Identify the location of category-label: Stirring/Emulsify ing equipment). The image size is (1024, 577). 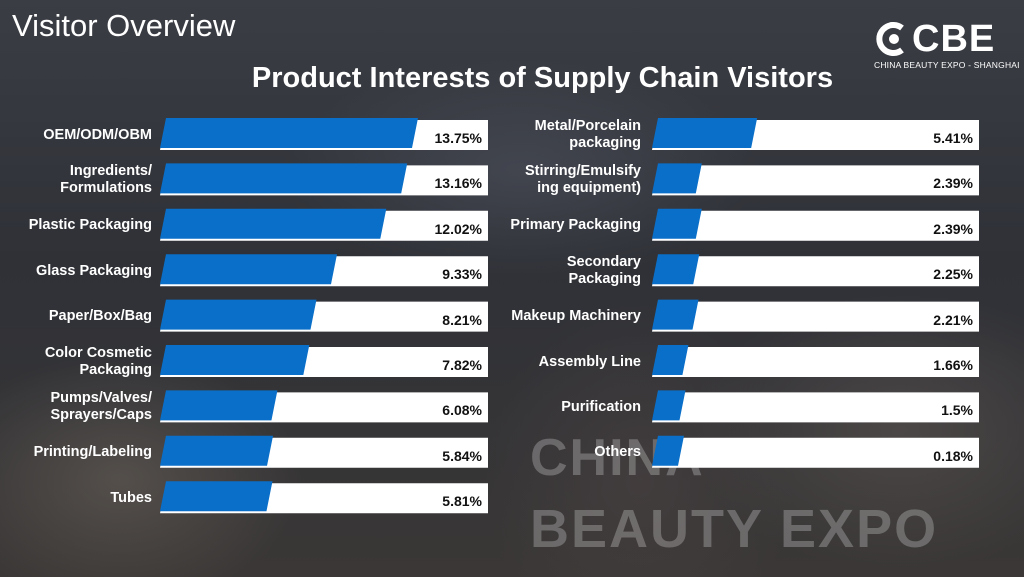
(582, 180).